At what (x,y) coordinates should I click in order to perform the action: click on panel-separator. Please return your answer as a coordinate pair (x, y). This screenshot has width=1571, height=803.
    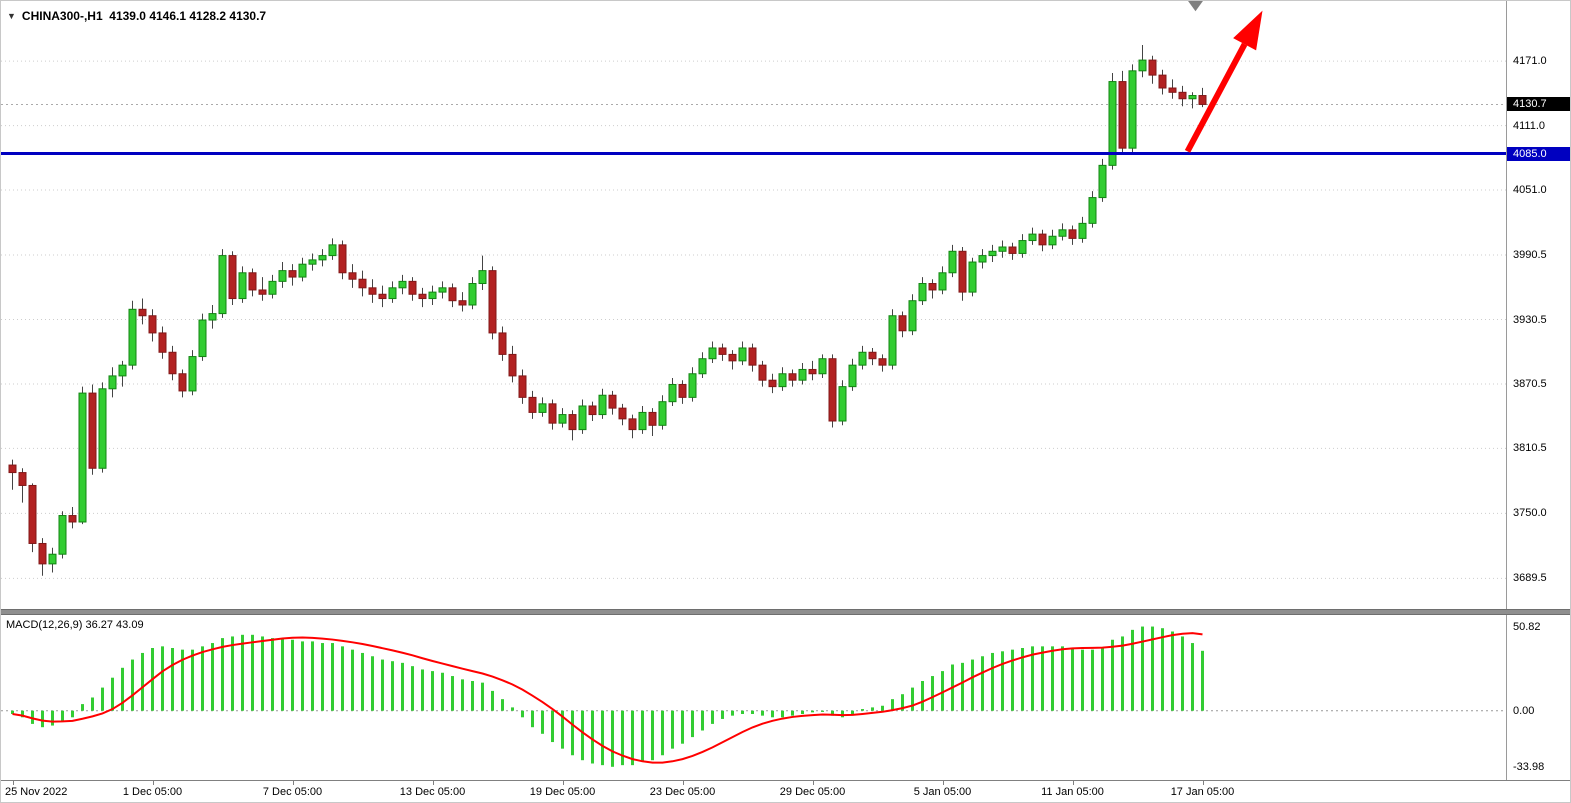
    Looking at the image, I should click on (785, 612).